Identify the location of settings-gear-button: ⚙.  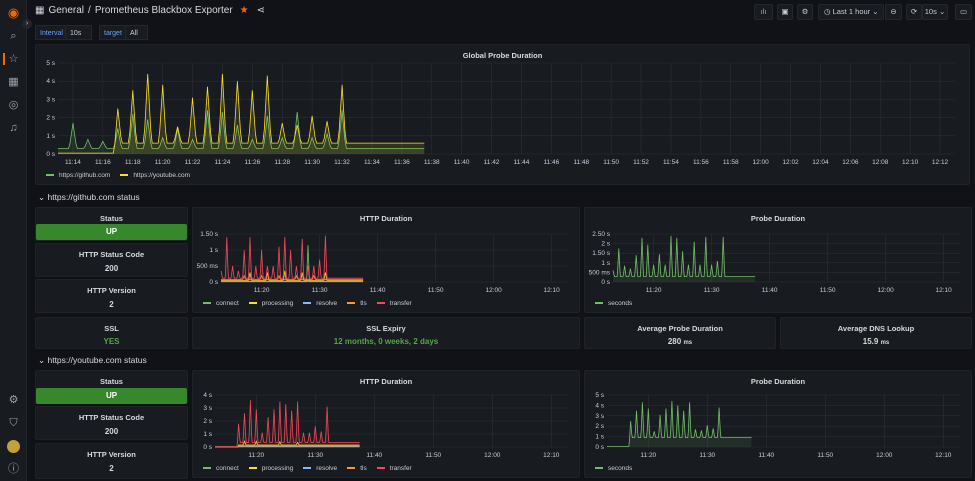
(805, 12).